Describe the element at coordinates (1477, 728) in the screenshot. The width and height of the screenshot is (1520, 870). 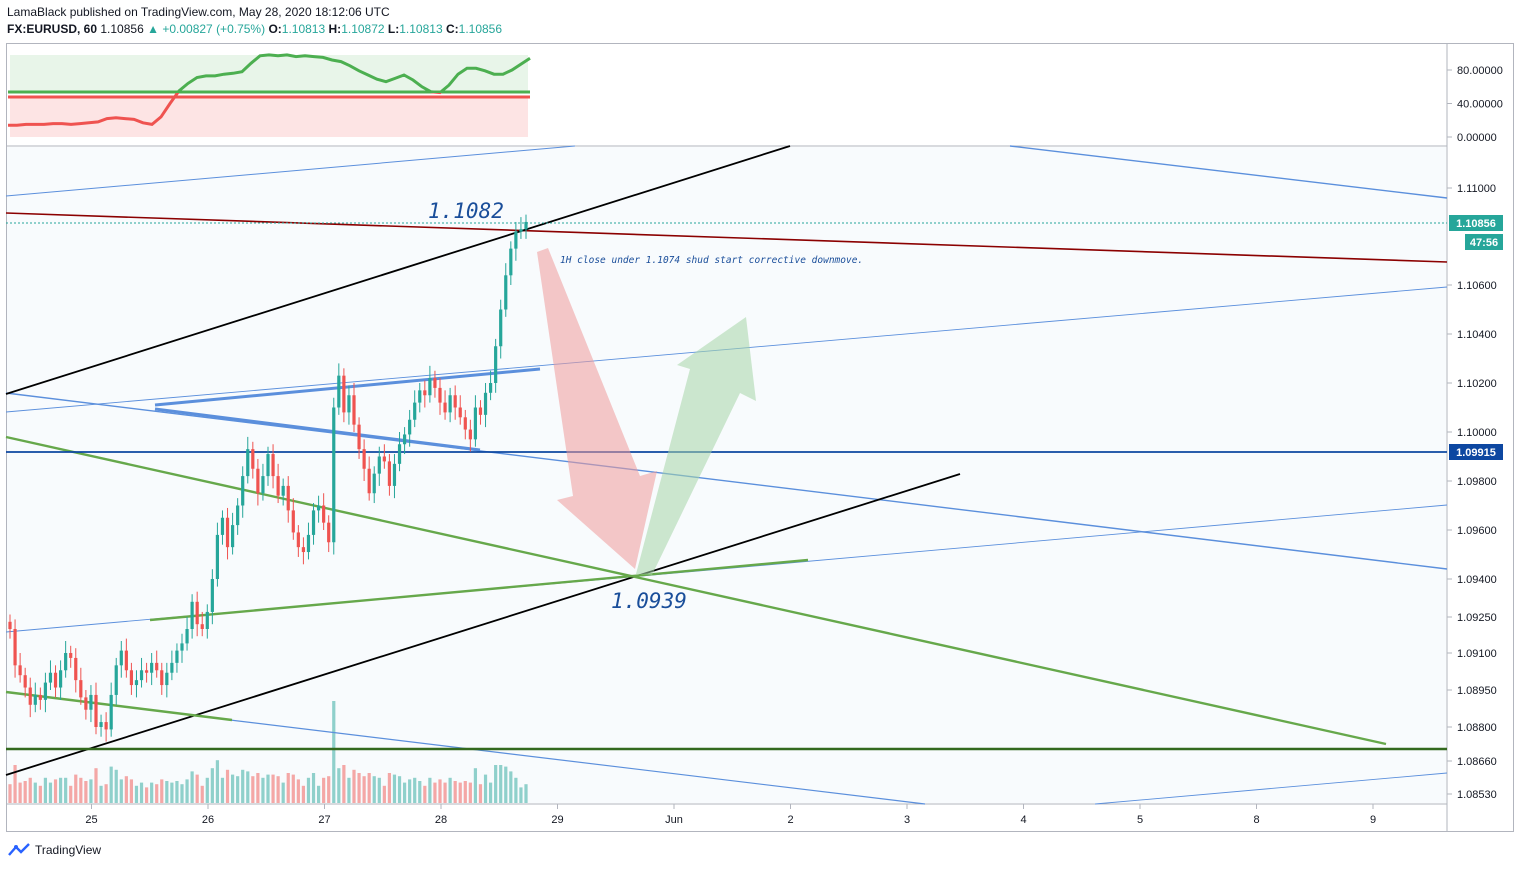
I see `price-tick-label: 1.08800` at that location.